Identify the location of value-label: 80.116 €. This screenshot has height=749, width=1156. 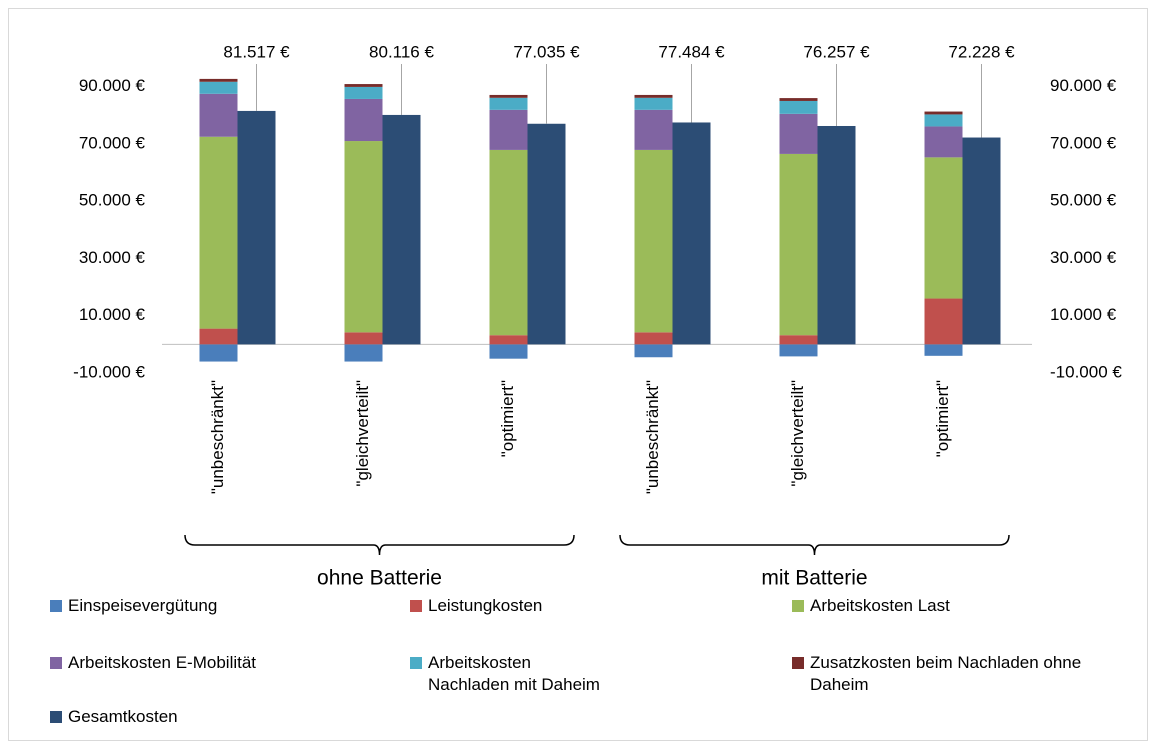
(401, 51).